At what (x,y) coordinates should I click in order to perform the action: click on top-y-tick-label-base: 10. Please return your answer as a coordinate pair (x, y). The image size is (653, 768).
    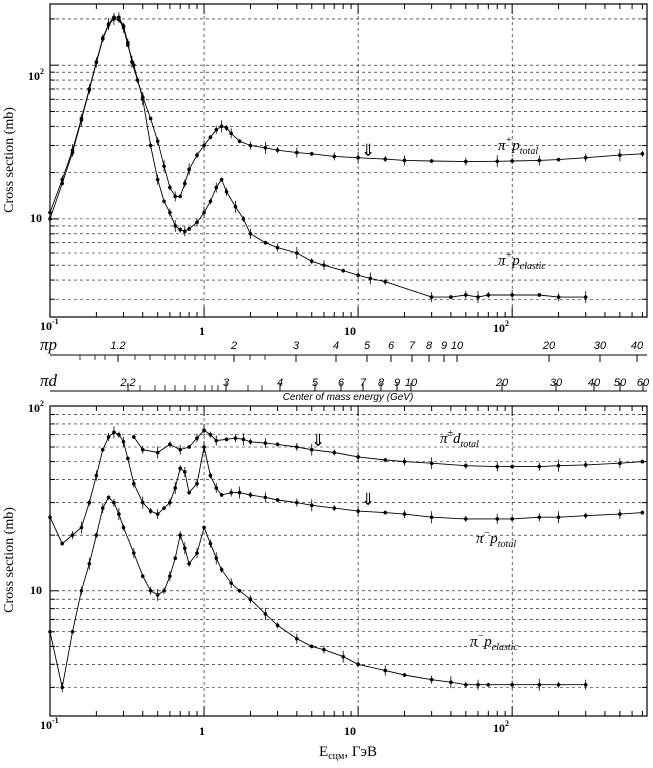
    Looking at the image, I should click on (34, 76).